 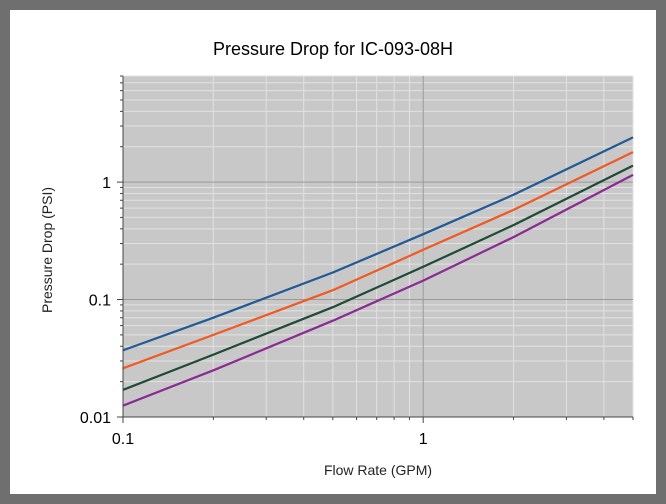 I want to click on x-axis-label: Flow Rate (GPM), so click(x=378, y=470).